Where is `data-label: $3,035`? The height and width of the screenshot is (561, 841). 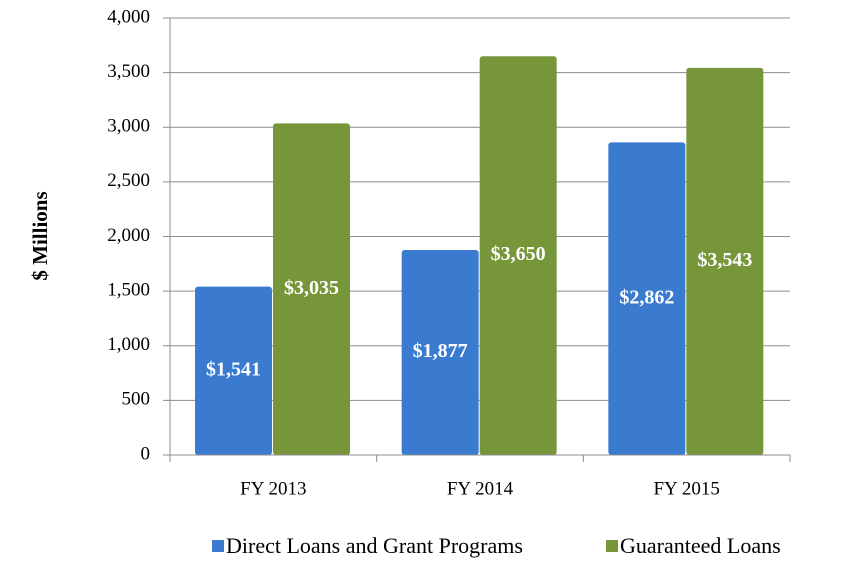 data-label: $3,035 is located at coordinates (311, 288).